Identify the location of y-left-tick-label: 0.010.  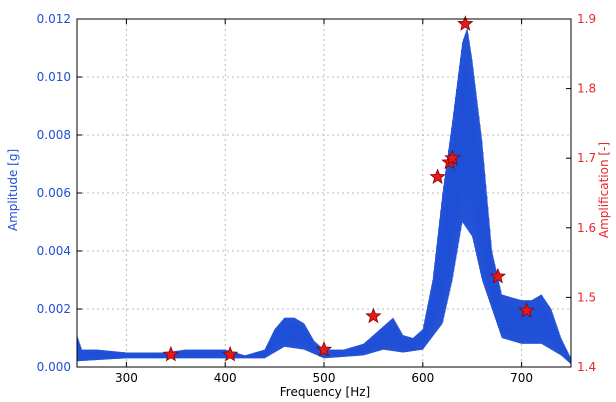
(54, 77).